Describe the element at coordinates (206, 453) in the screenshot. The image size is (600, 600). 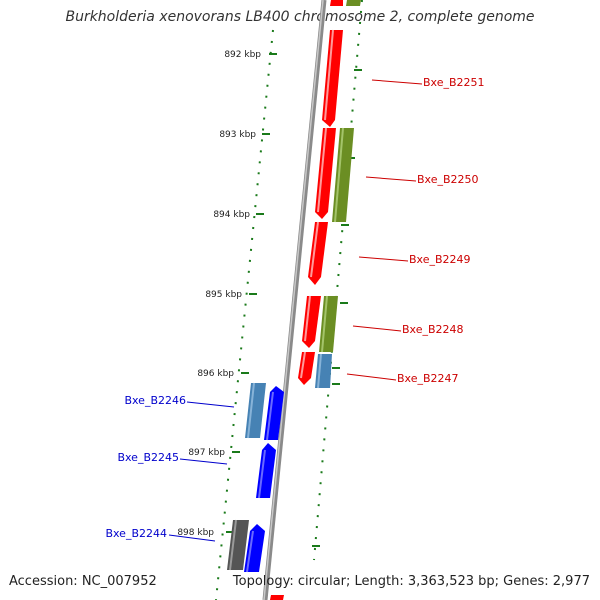
I see `scale-label-897: 897 kbp` at that location.